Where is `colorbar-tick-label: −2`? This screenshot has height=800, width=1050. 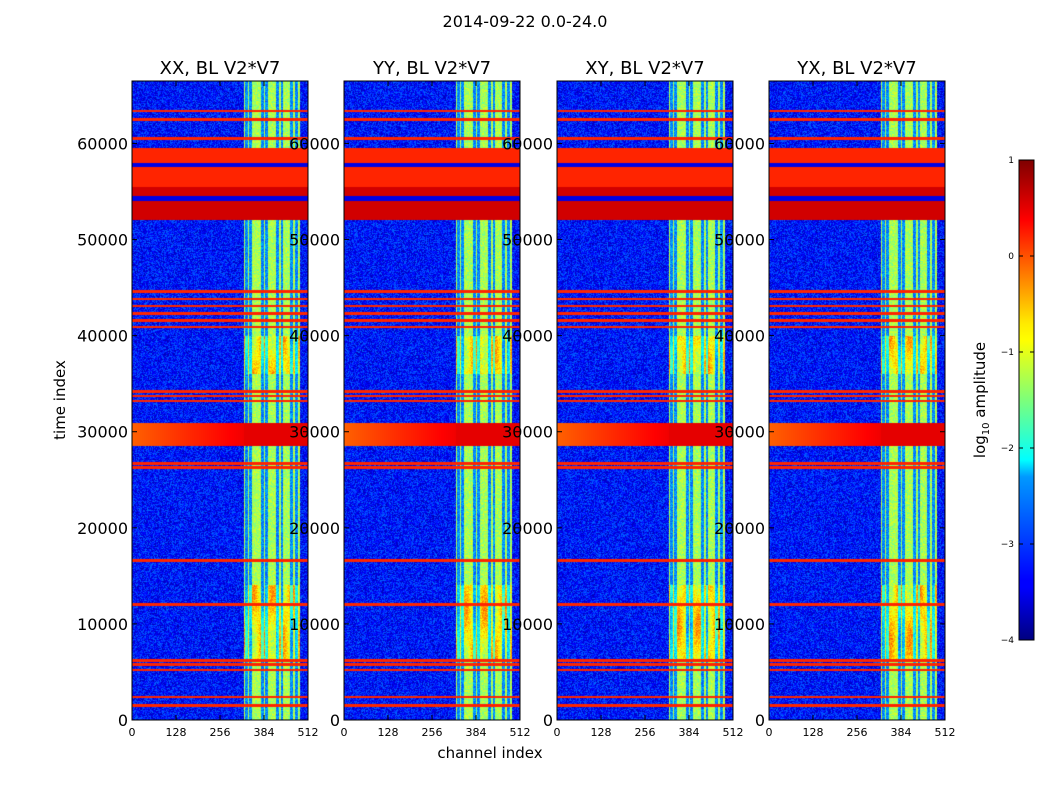 colorbar-tick-label: −2 is located at coordinates (1007, 449).